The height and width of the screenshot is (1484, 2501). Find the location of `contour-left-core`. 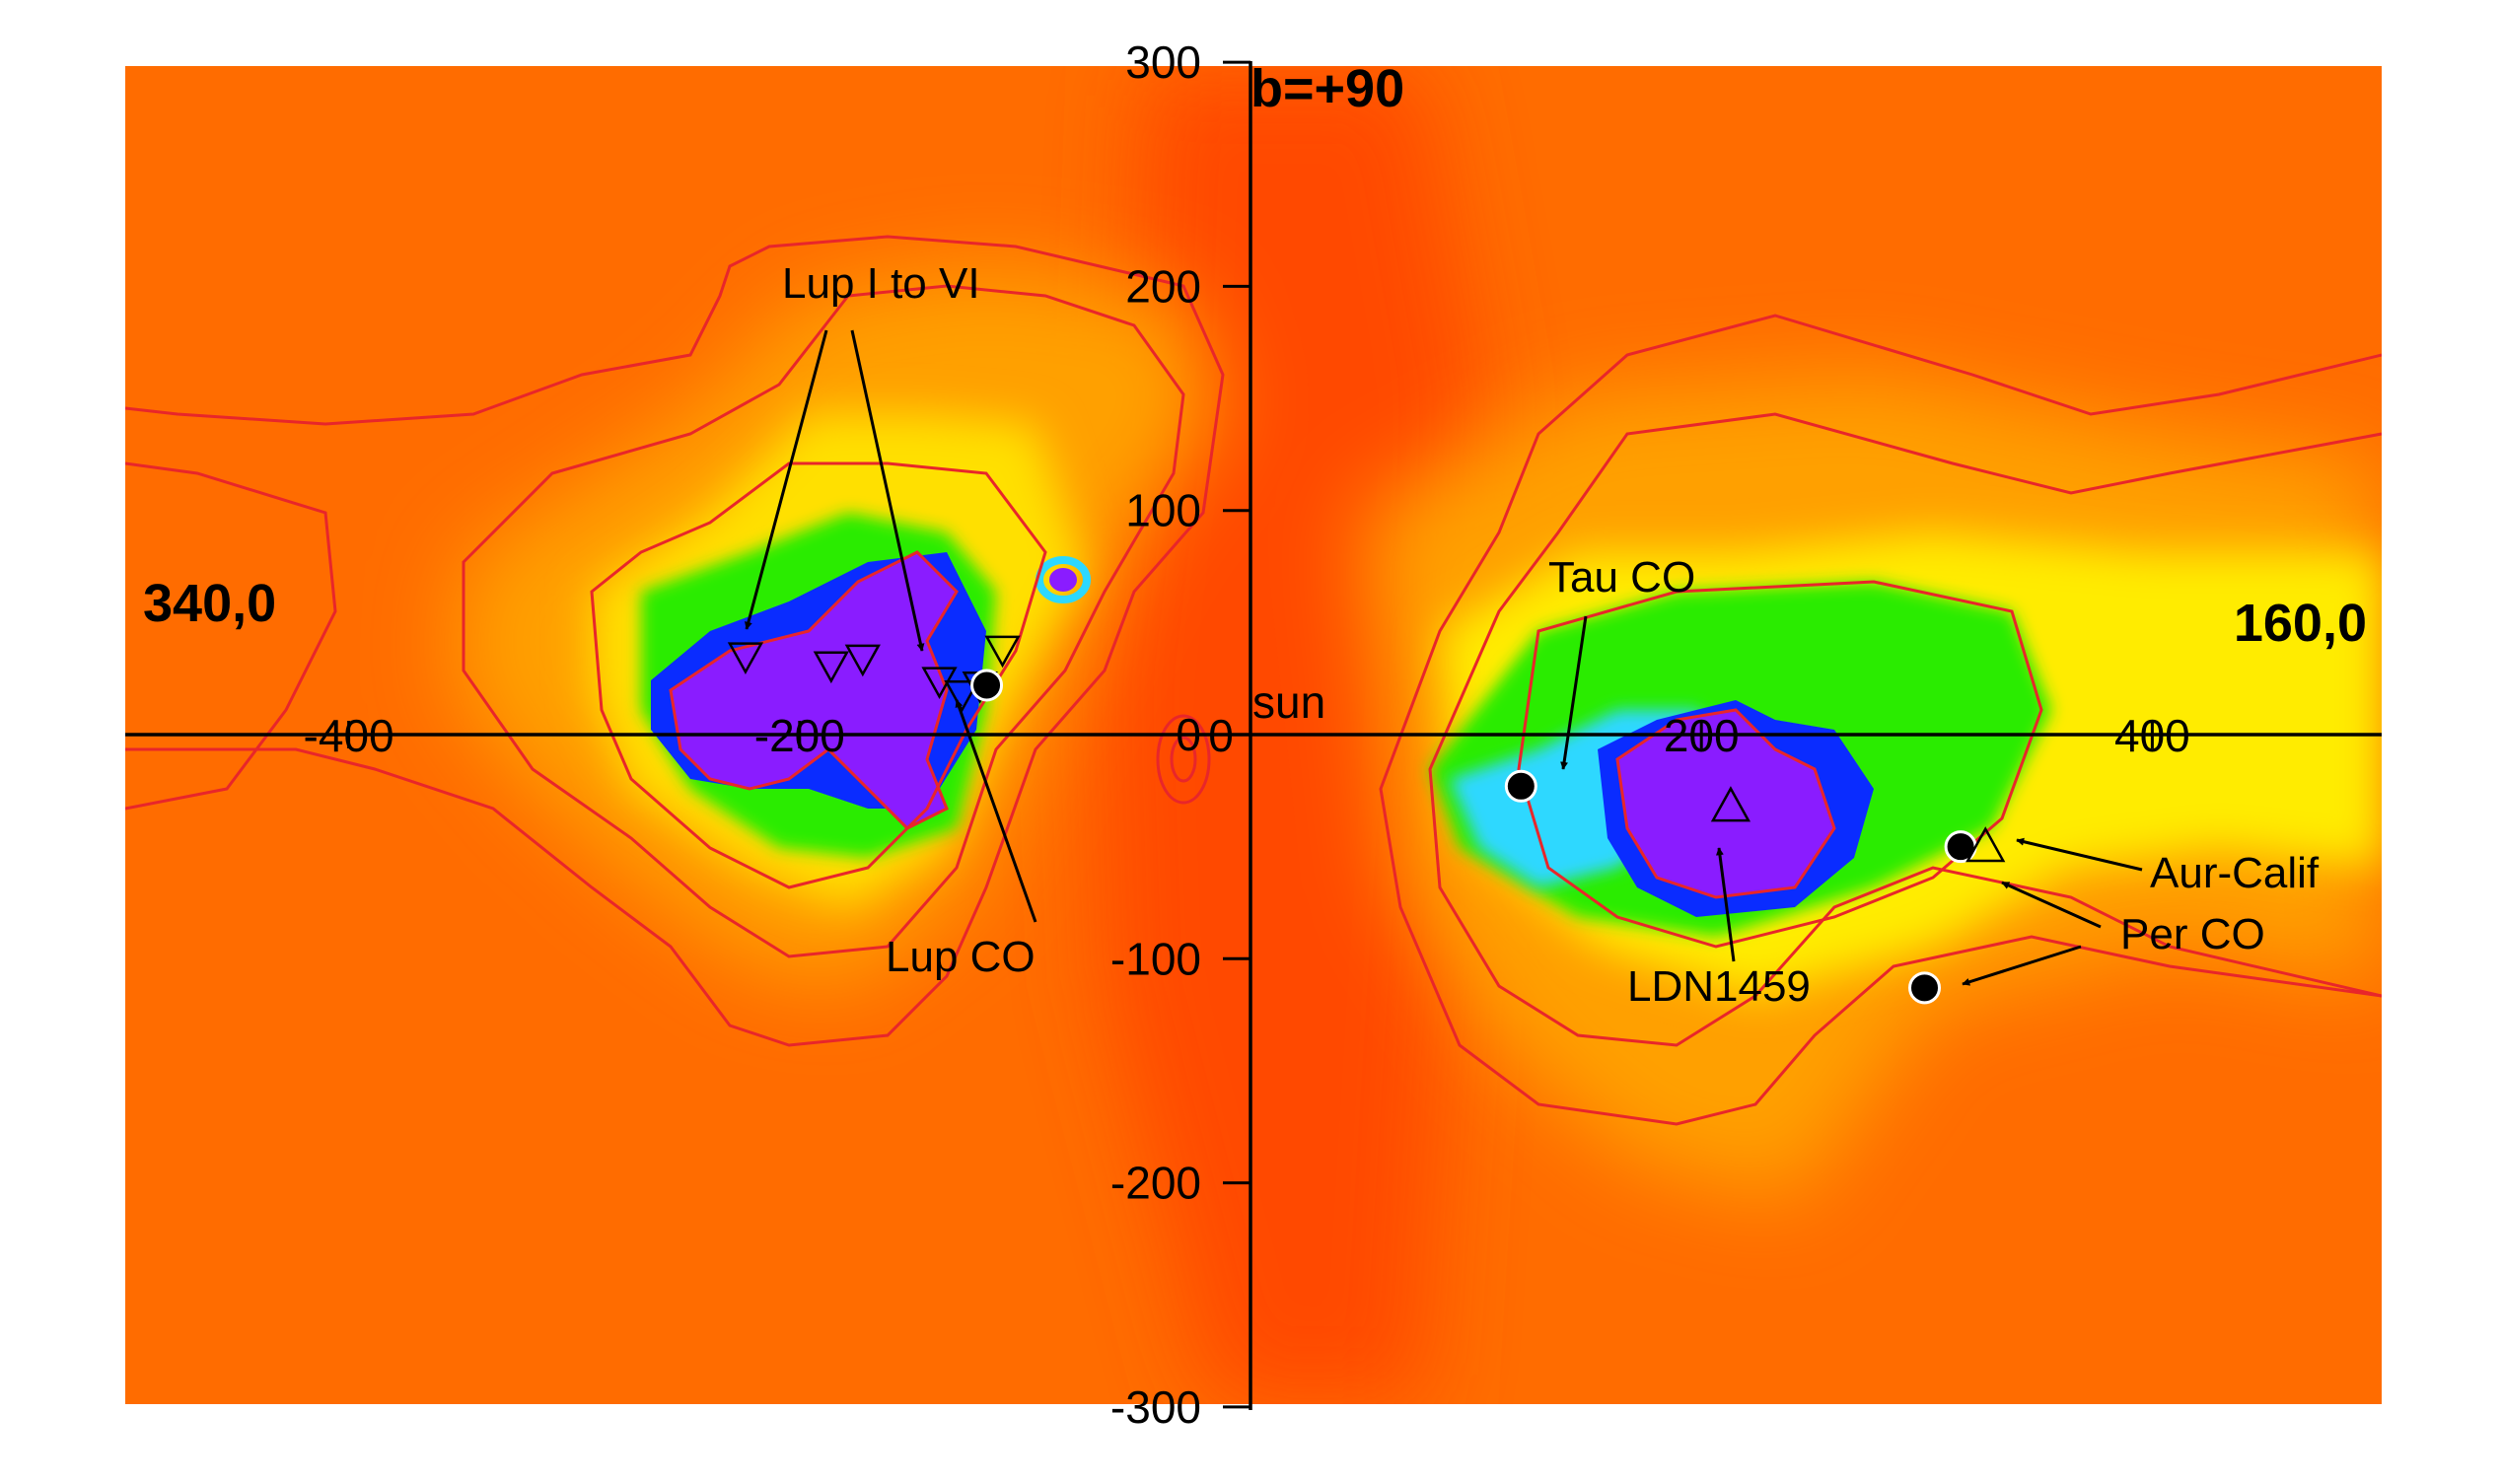

contour-left-core is located at coordinates (814, 690).